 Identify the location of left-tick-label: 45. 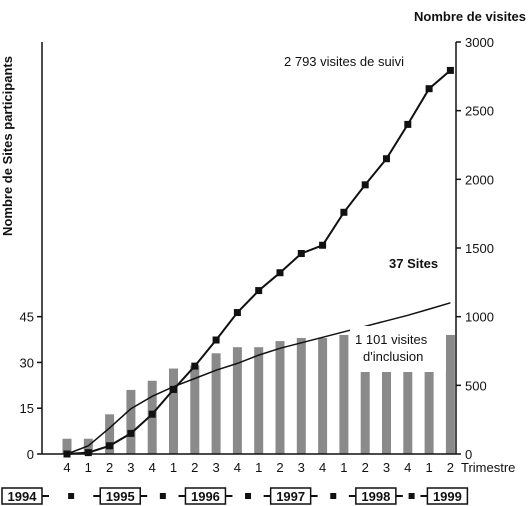
(27, 317).